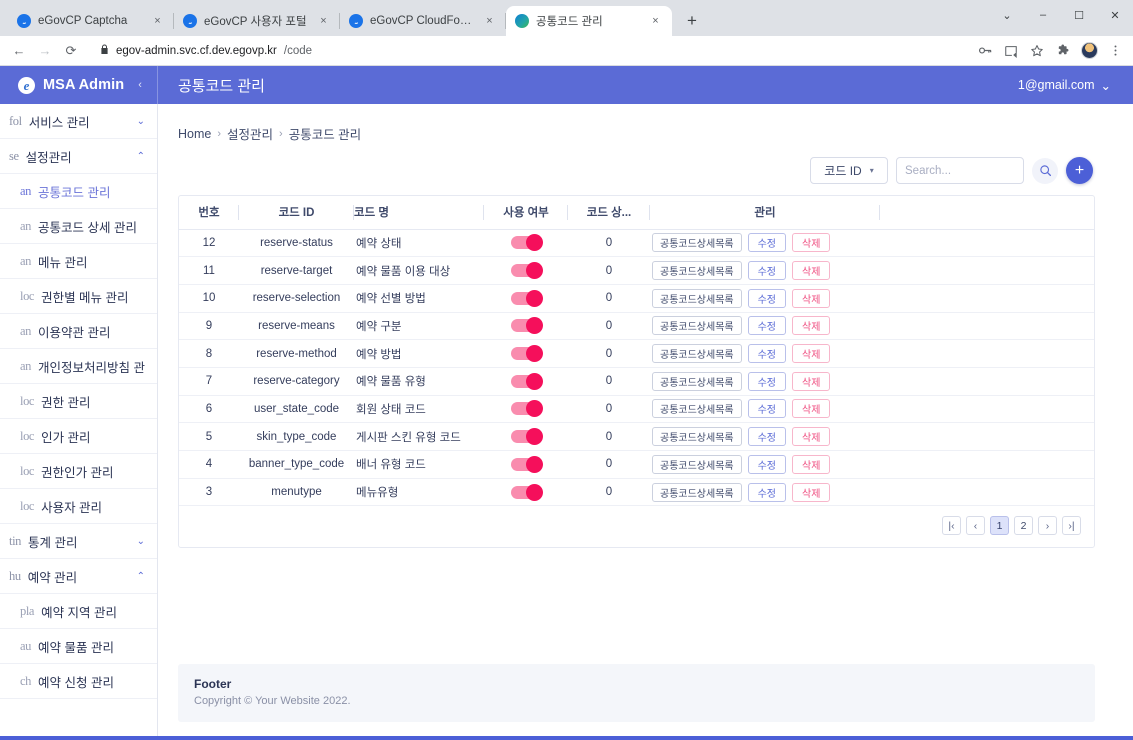 The image size is (1133, 740). I want to click on sidebar-item-16: ch 예약 신청 관리, so click(78, 681).